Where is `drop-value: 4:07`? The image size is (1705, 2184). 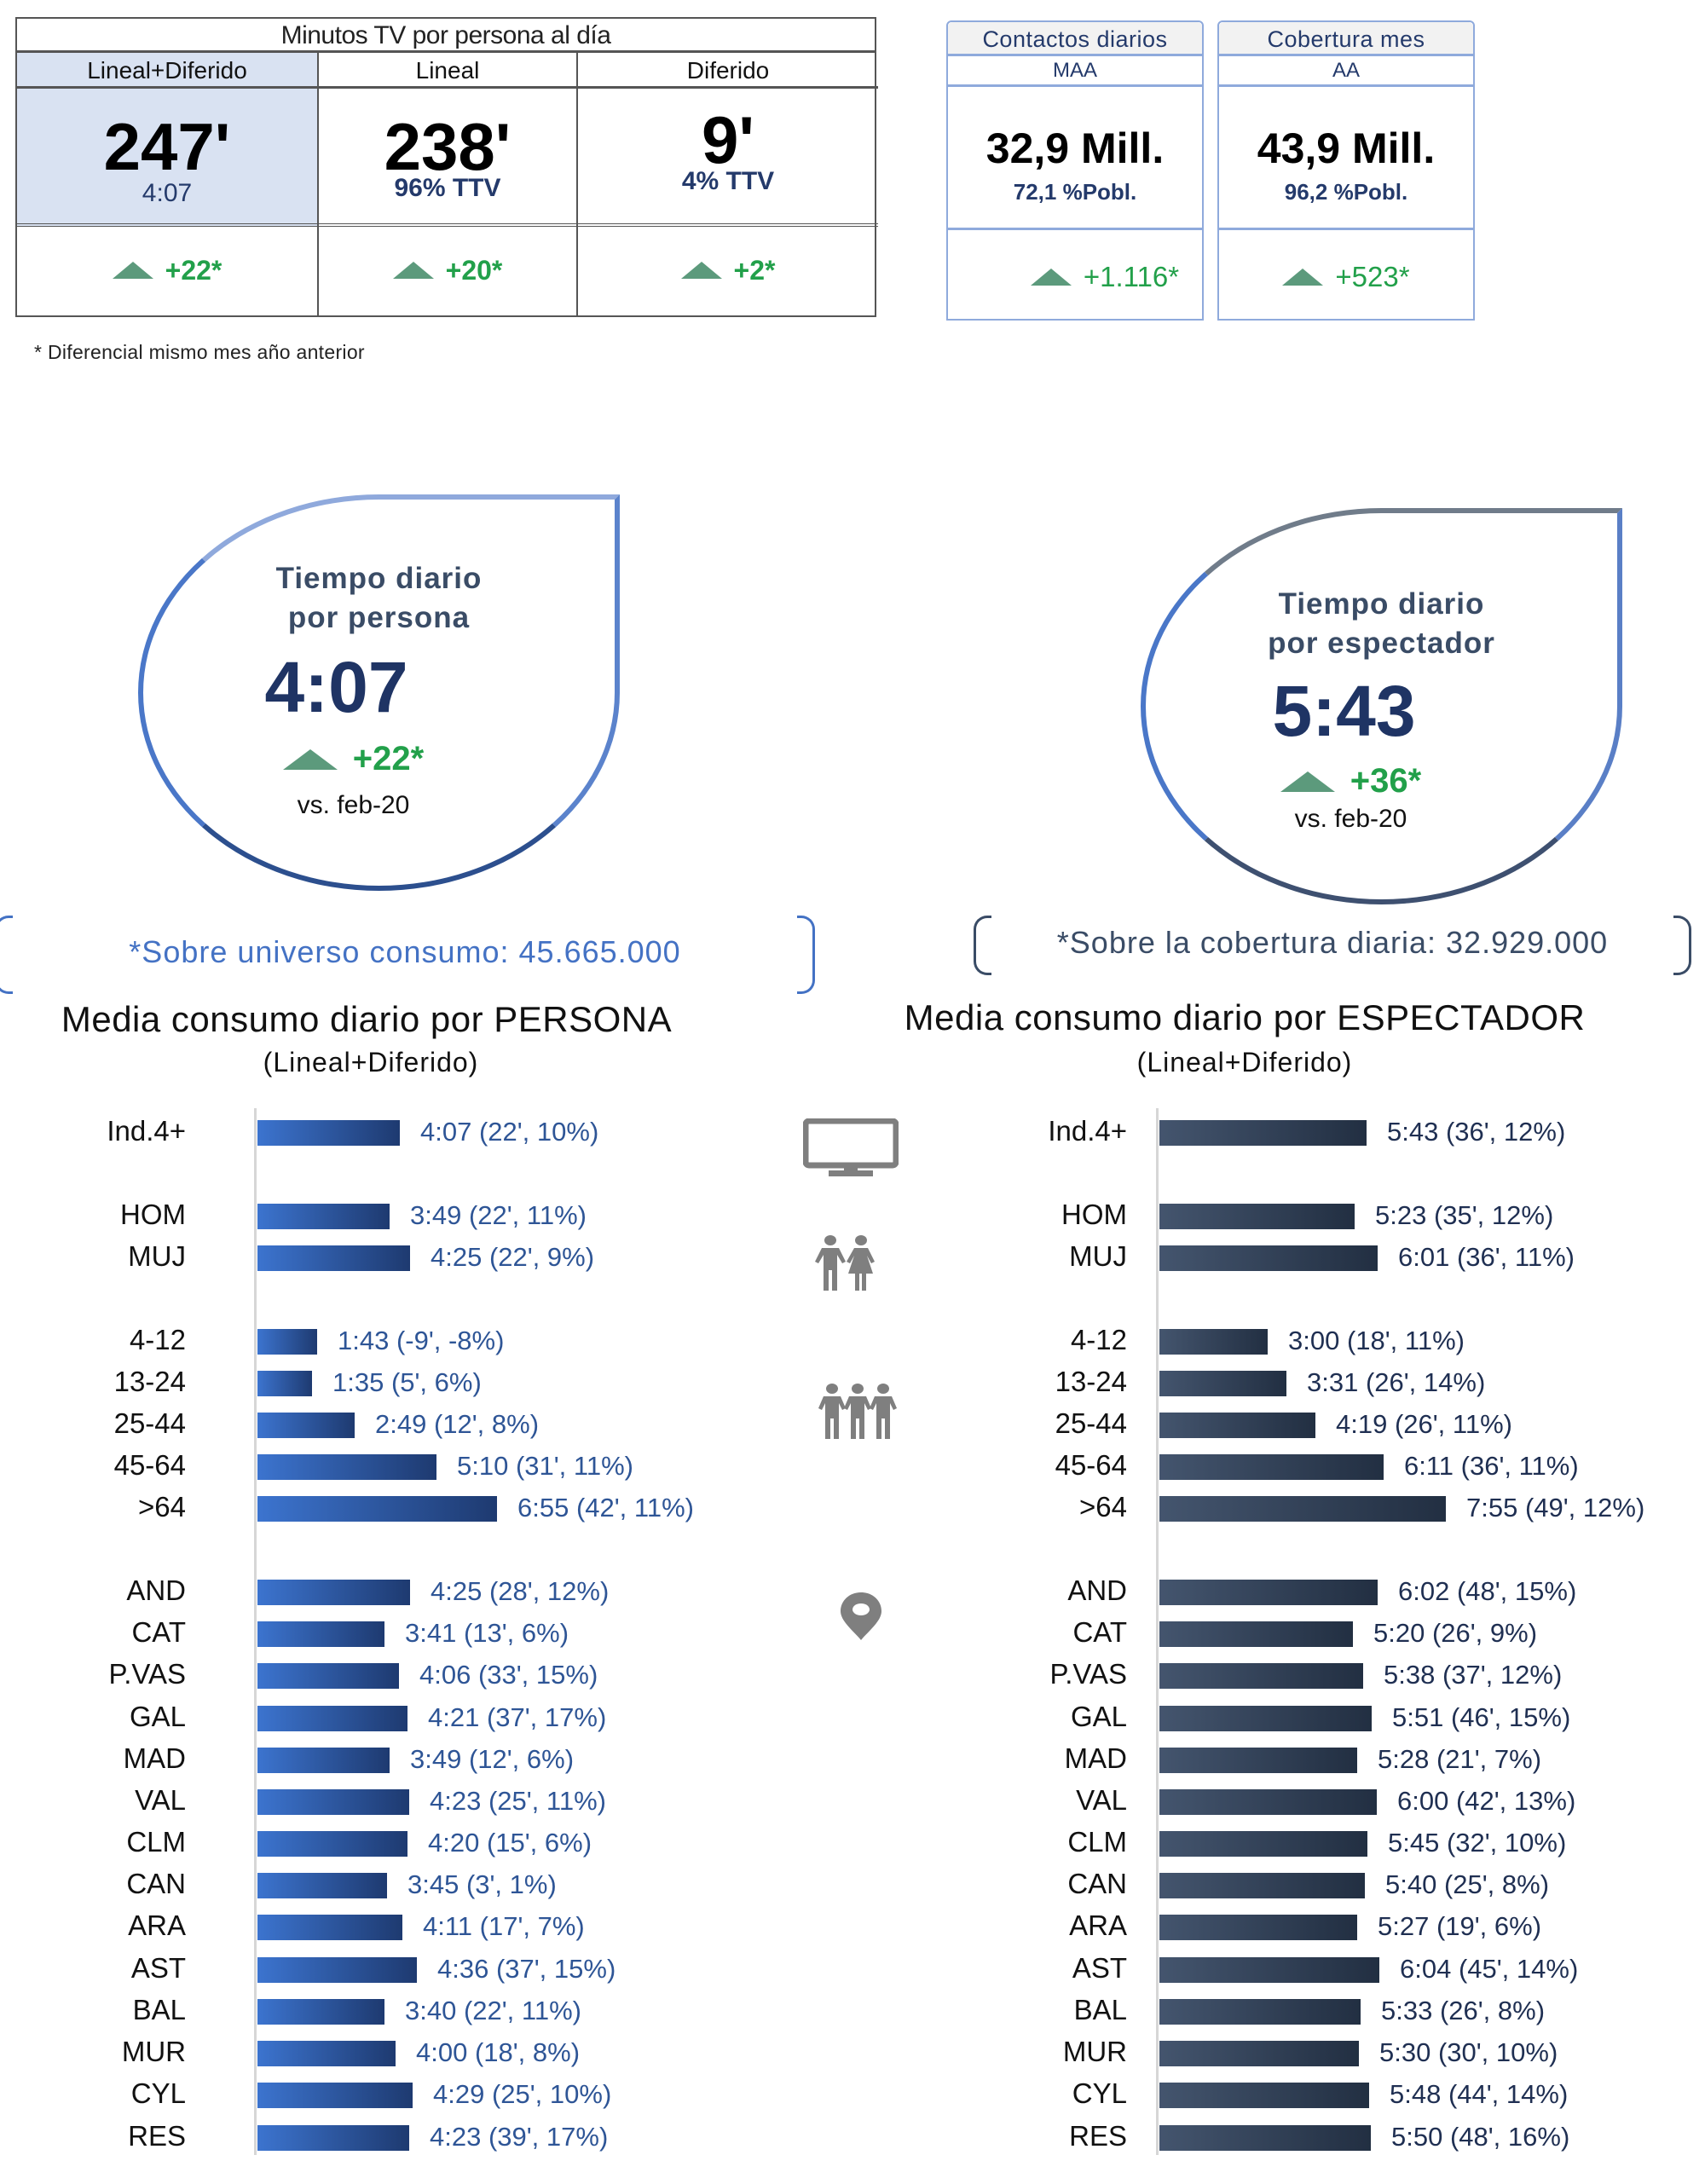
drop-value: 4:07 is located at coordinates (336, 687).